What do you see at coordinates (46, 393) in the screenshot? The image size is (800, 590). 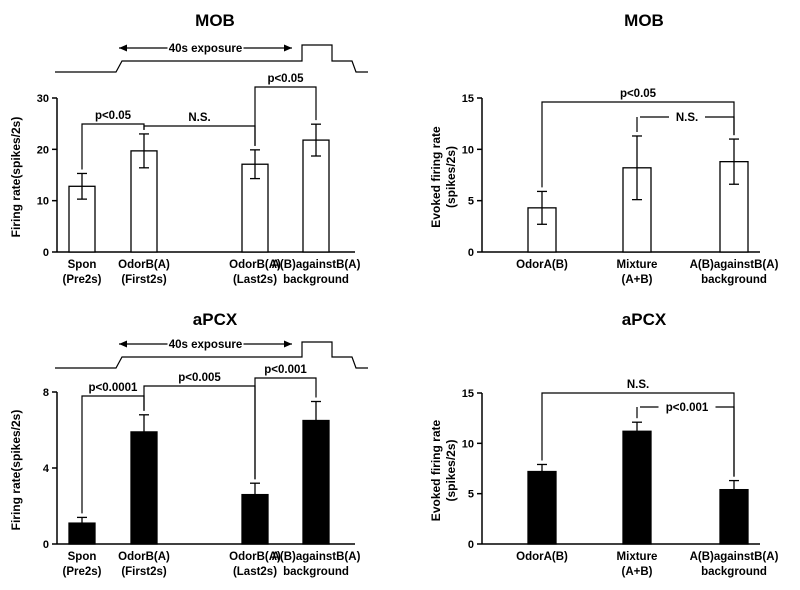 I see `y-tick-label: 8` at bounding box center [46, 393].